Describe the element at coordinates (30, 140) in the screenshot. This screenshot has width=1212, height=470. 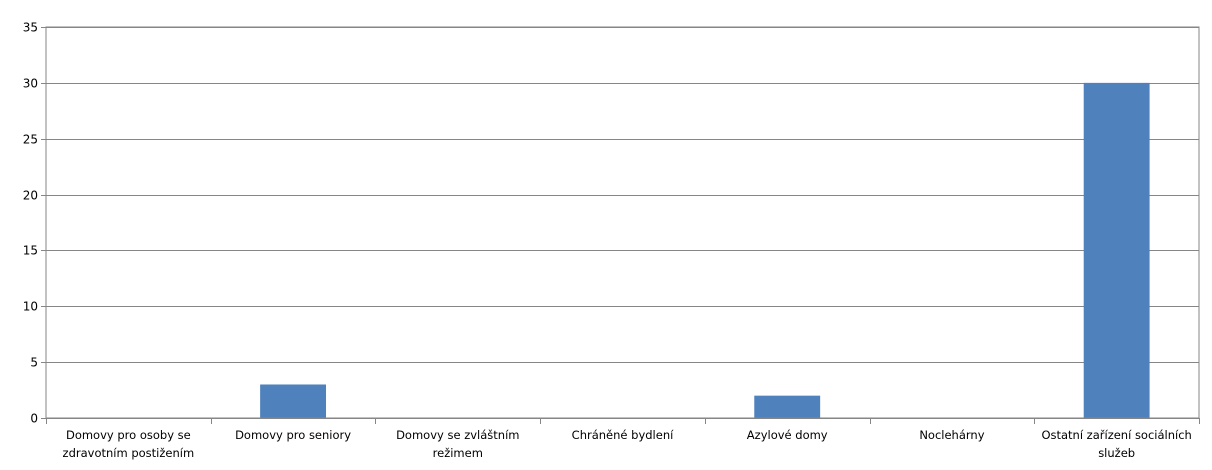
I see `y-tick-label: 25` at that location.